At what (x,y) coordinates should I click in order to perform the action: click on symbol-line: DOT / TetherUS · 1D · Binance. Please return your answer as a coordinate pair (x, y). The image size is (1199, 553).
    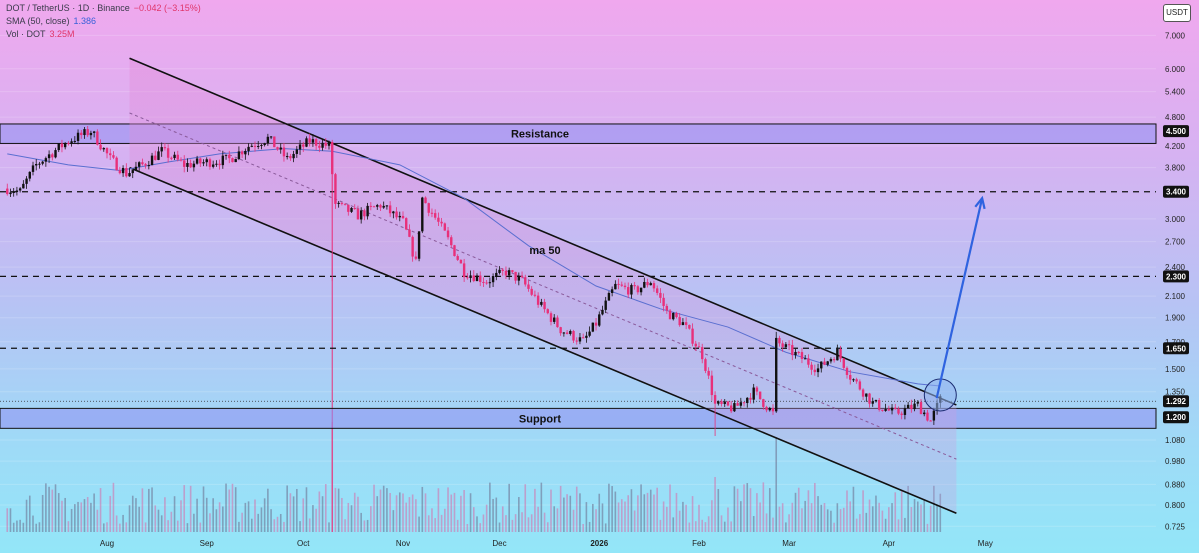
    Looking at the image, I should click on (68, 8).